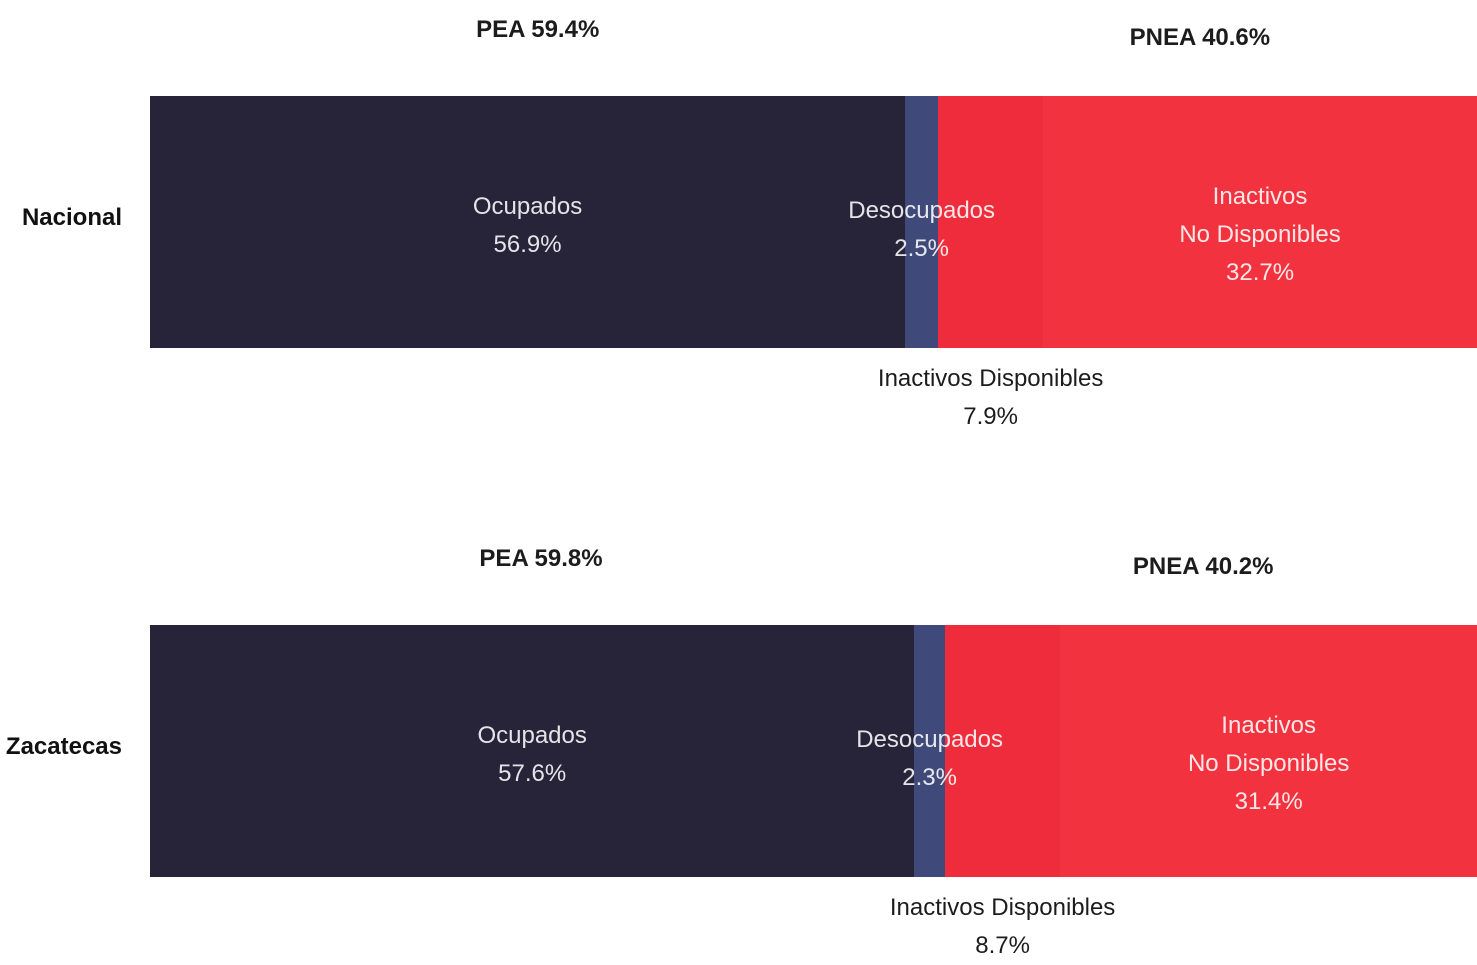  I want to click on data-label-desocupados-line: 2.5%, so click(921, 248).